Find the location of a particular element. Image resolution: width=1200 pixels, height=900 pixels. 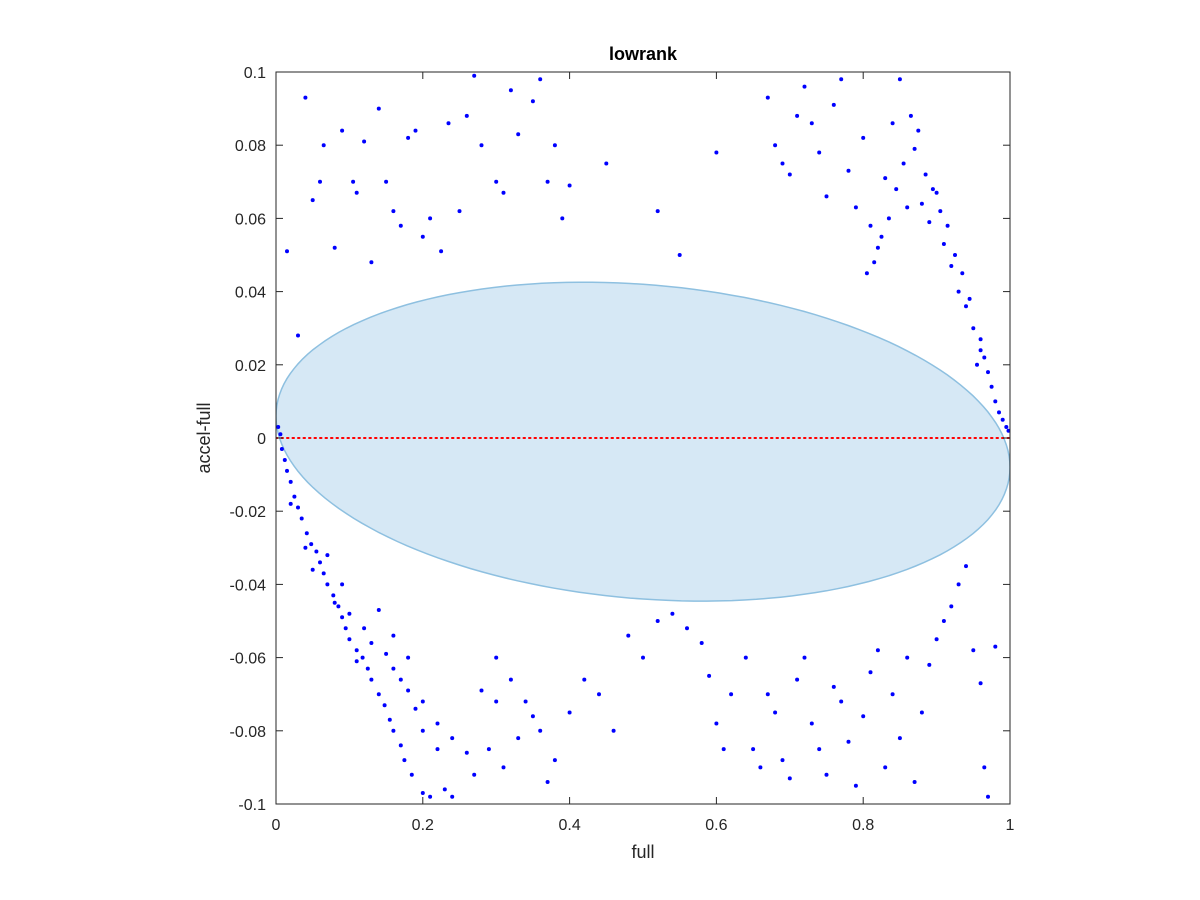

chart-title: lowrank is located at coordinates (643, 54).